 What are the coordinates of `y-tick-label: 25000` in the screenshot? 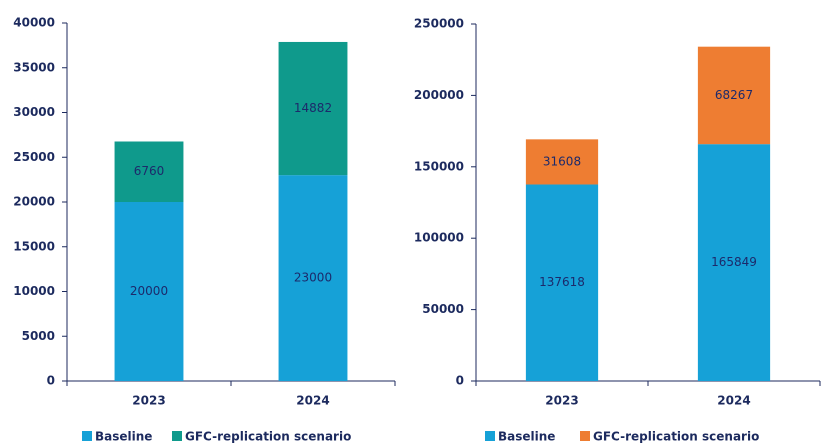 It's located at (34, 157).